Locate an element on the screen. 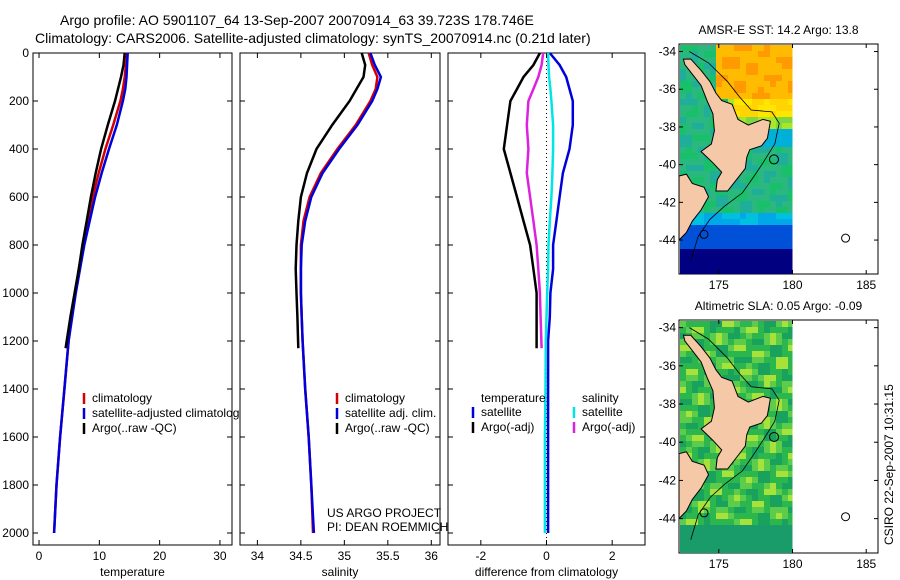 This screenshot has width=900, height=580. sst_map-ytick-label: -34 is located at coordinates (668, 52).